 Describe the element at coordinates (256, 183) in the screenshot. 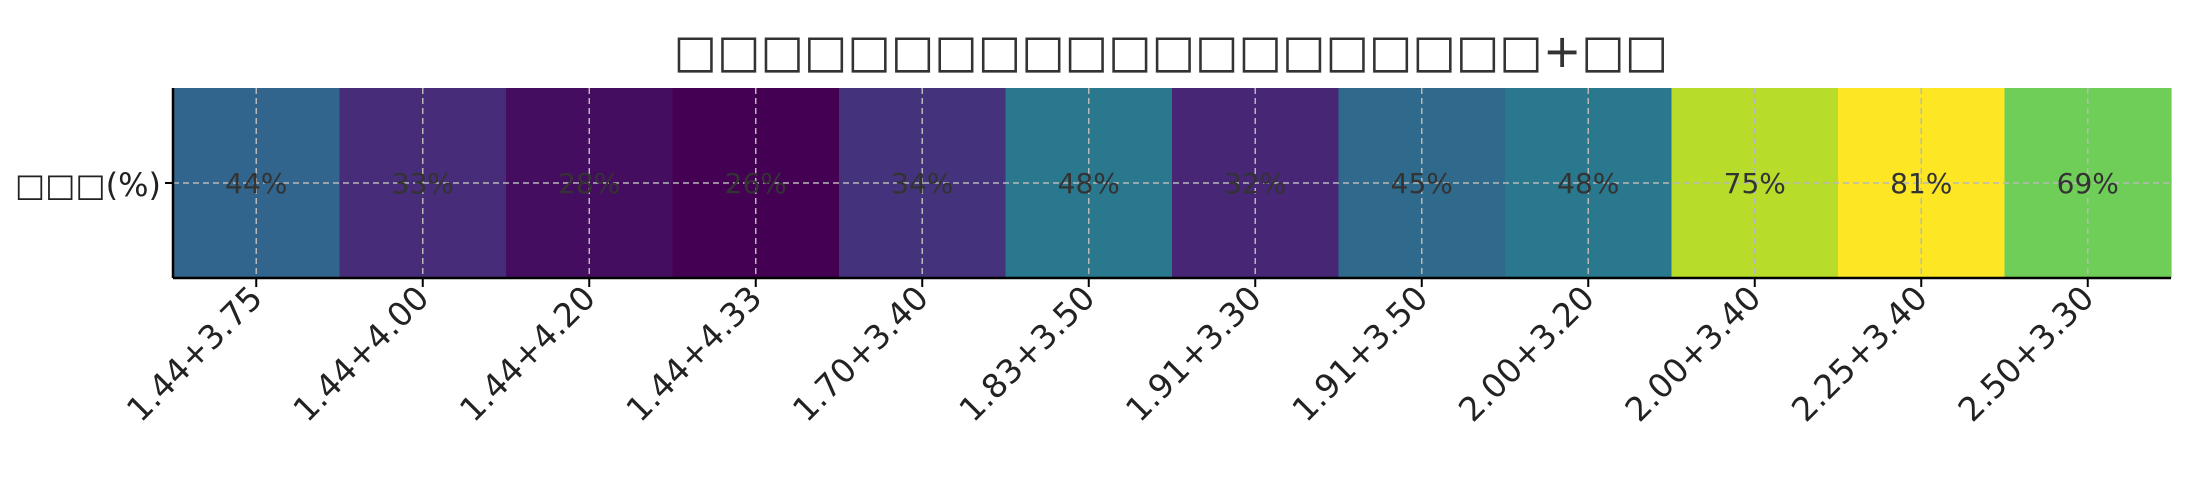

I see `cell-value-label: 44%` at that location.